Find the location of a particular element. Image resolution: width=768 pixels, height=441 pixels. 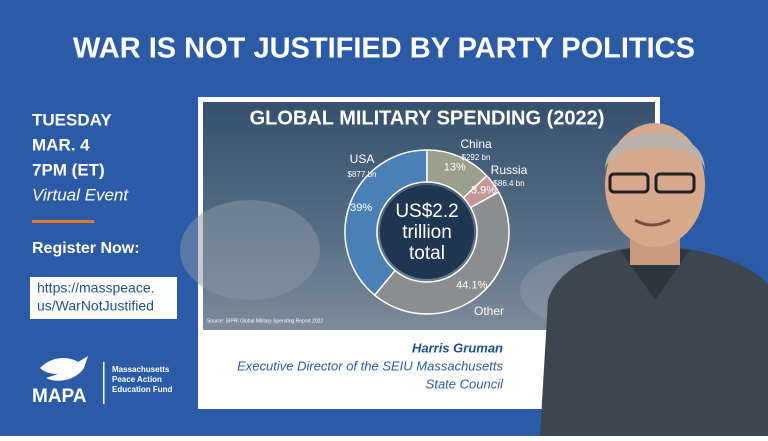

slice-percent: 3.9% is located at coordinates (483, 191).